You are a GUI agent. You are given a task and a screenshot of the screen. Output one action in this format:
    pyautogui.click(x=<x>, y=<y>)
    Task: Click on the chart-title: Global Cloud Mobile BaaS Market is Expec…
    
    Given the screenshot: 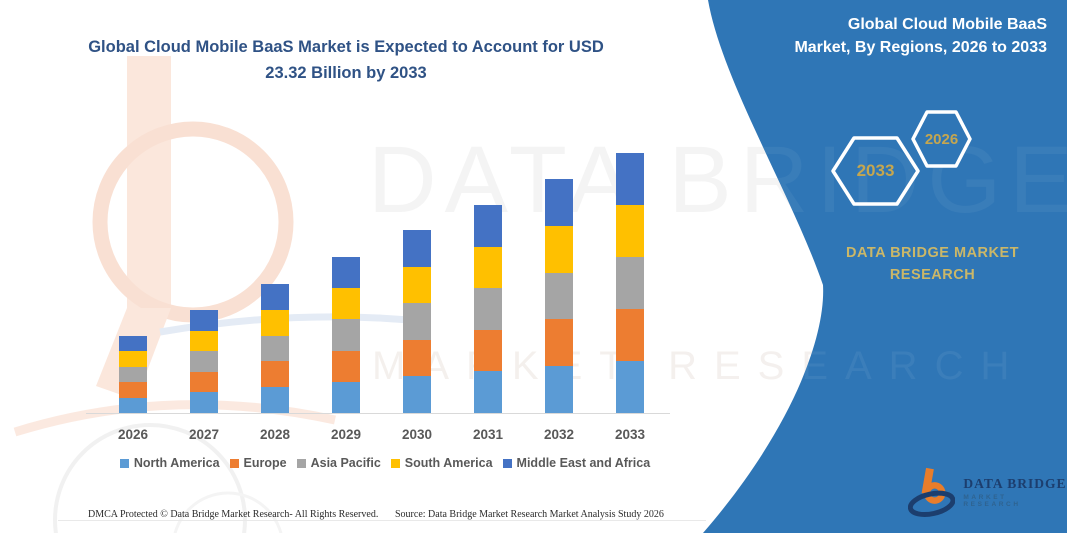 What is the action you would take?
    pyautogui.click(x=346, y=60)
    